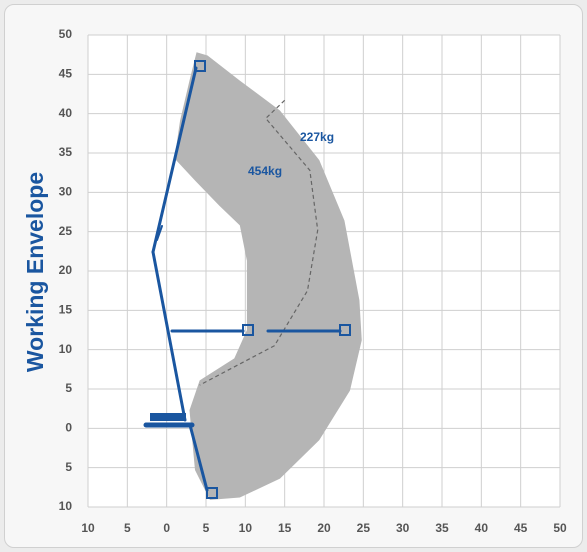 Image resolution: width=587 pixels, height=552 pixels. What do you see at coordinates (66, 192) in the screenshot?
I see `y-tick-label: 30` at bounding box center [66, 192].